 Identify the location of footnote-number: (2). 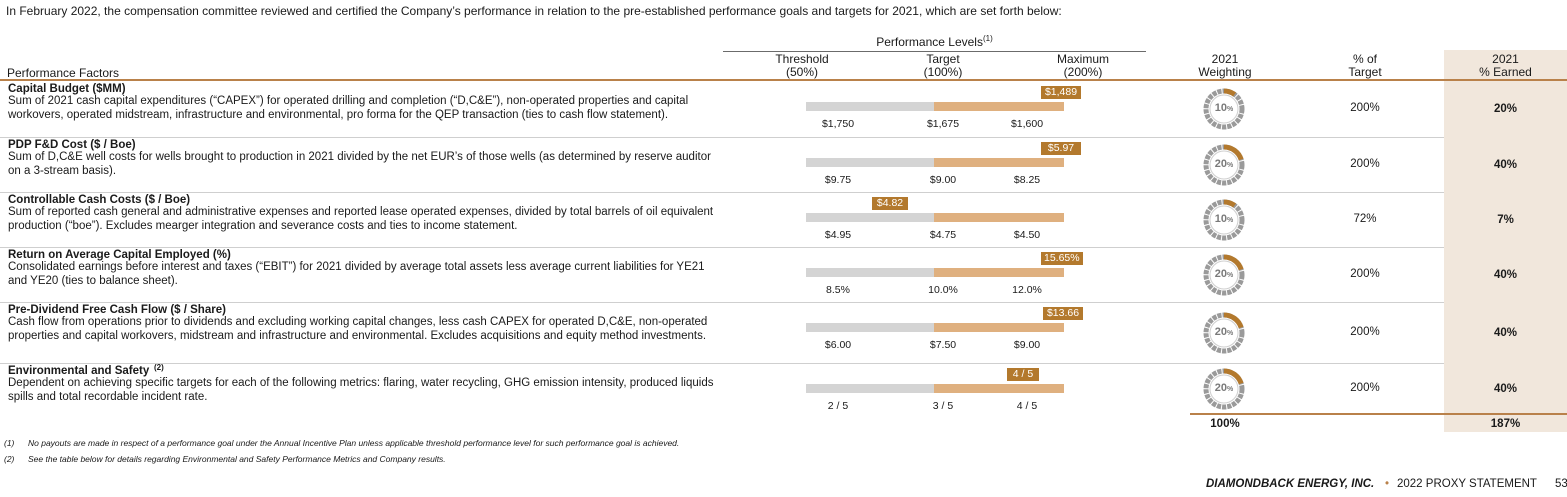
(9, 459).